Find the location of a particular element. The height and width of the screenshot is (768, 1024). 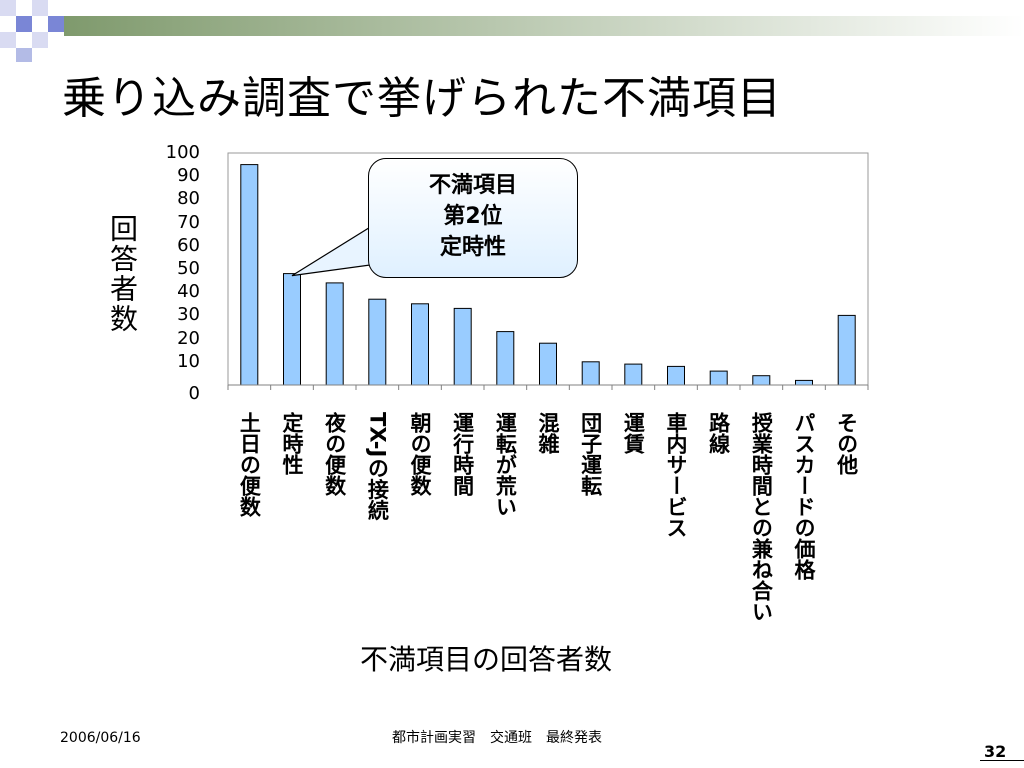

category-label: TX-Jの接続 is located at coordinates (377, 466).